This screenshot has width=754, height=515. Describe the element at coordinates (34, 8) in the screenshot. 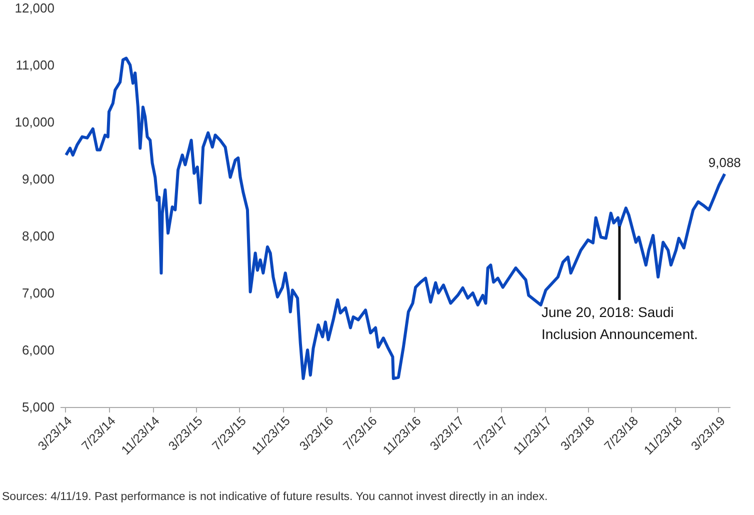

I see `y-tick-label: 12,000` at that location.